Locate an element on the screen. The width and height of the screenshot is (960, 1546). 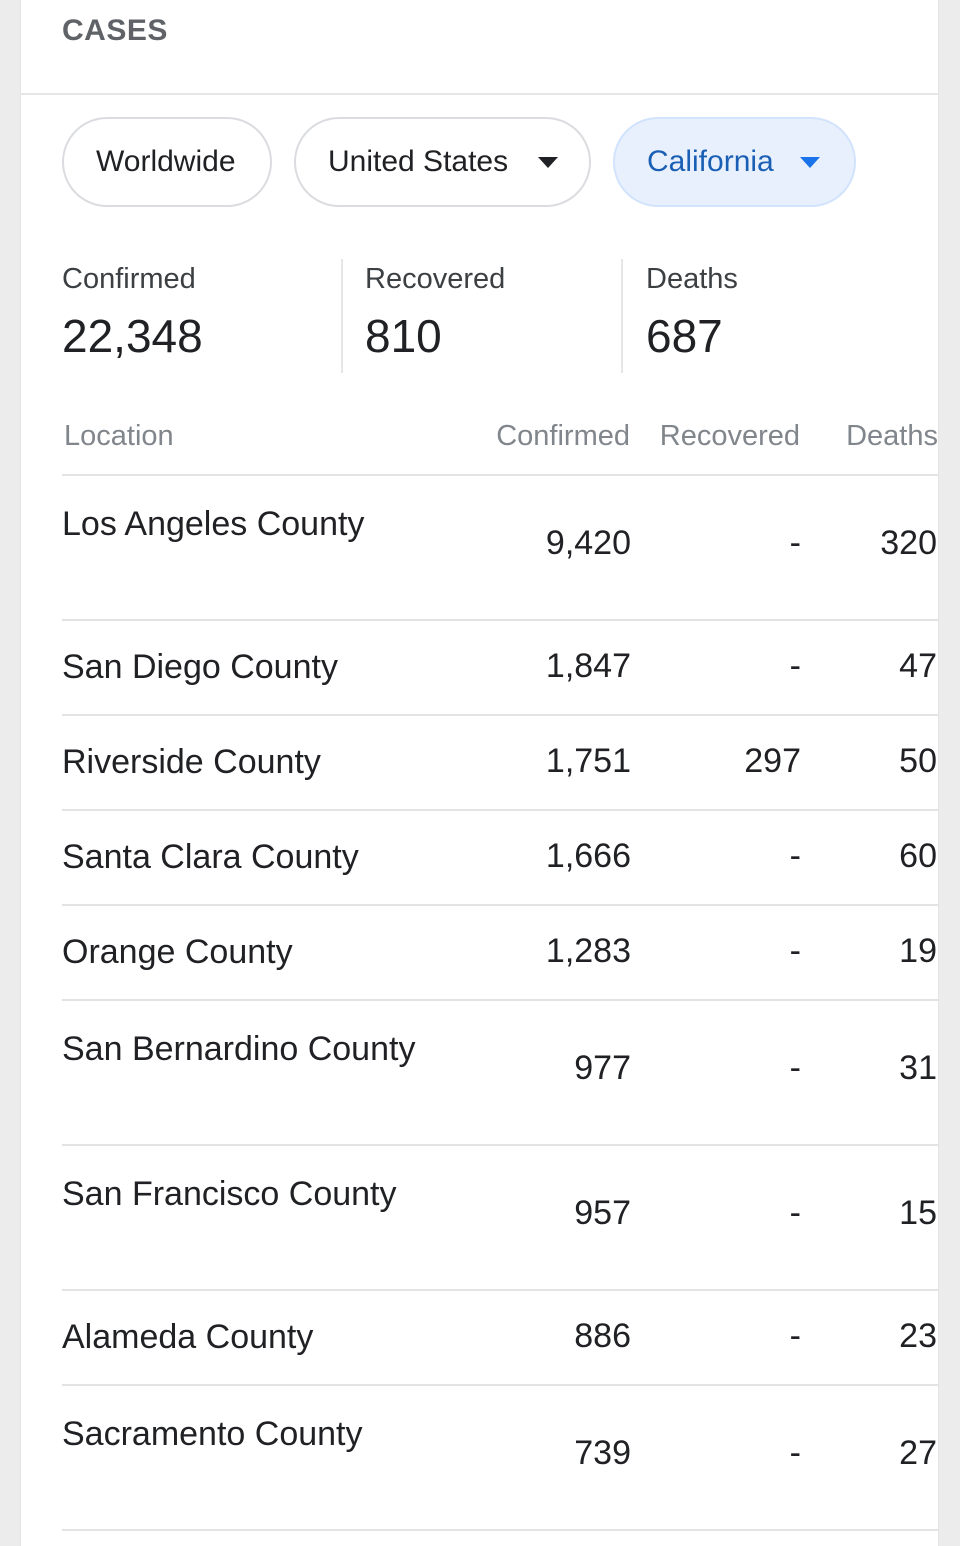
deaths-value: 687 is located at coordinates (684, 336).